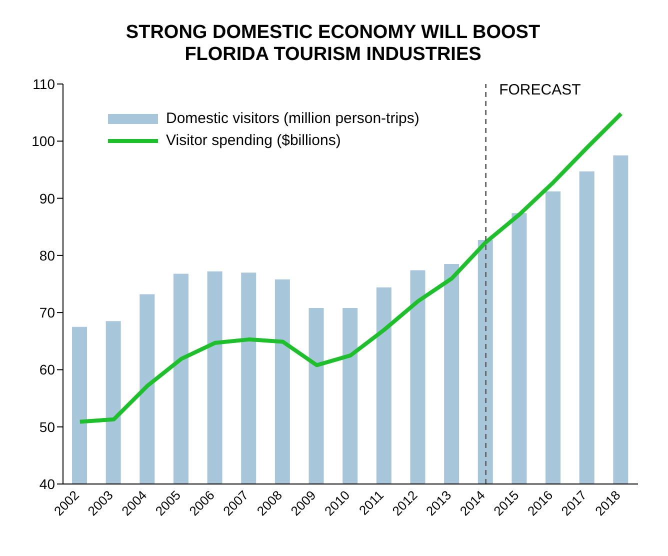  Describe the element at coordinates (47, 255) in the screenshot. I see `y-tick-label: 80` at that location.